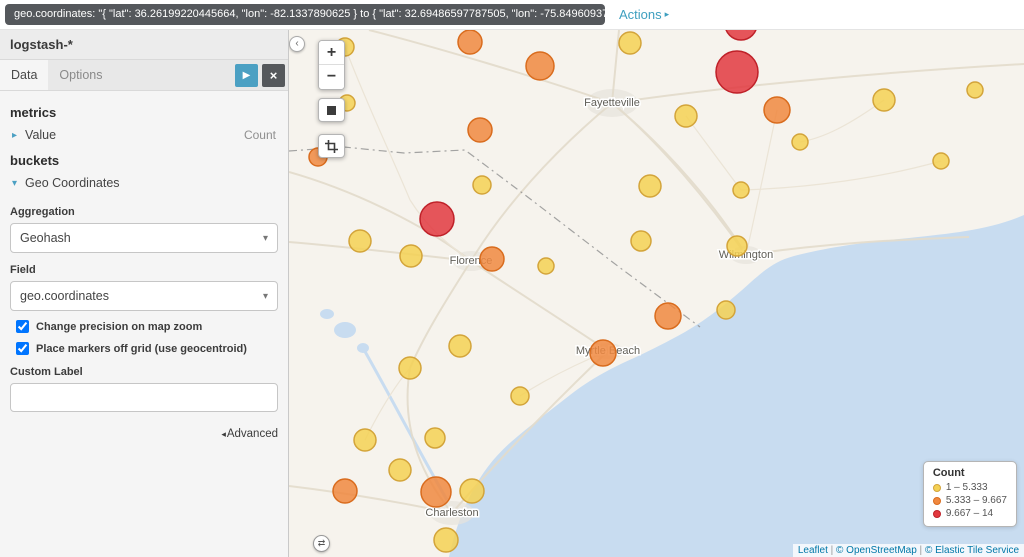 The height and width of the screenshot is (557, 1024). Describe the element at coordinates (35, 160) in the screenshot. I see `buckets-heading: buckets` at that location.